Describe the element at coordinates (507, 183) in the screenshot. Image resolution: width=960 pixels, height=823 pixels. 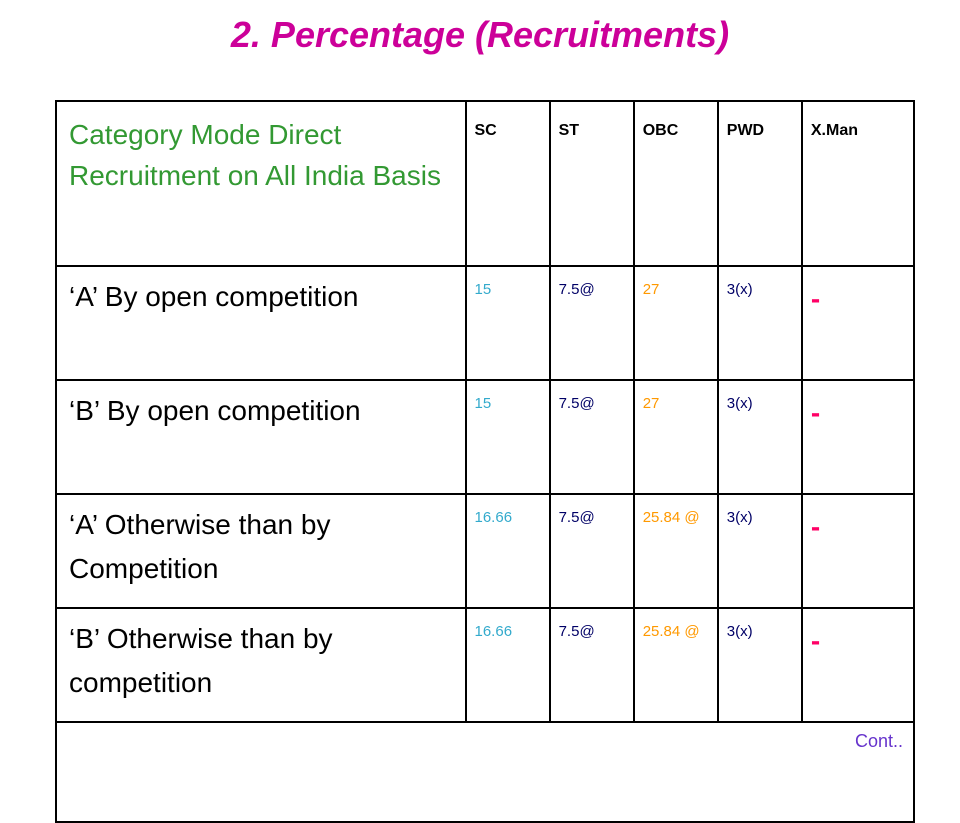
I see `header-sc: SC` at that location.